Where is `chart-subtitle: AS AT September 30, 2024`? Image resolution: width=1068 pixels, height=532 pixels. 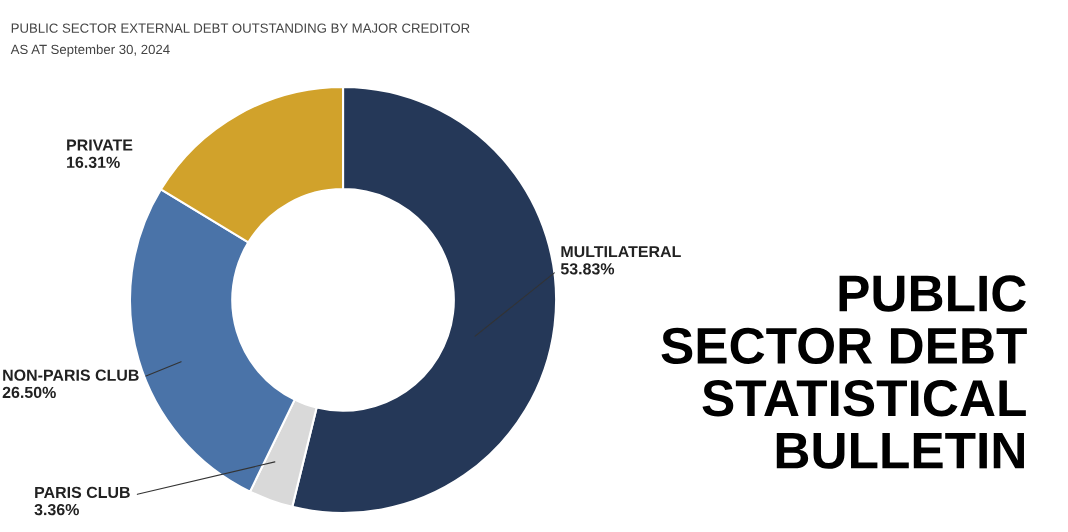 chart-subtitle: AS AT September 30, 2024 is located at coordinates (90, 50).